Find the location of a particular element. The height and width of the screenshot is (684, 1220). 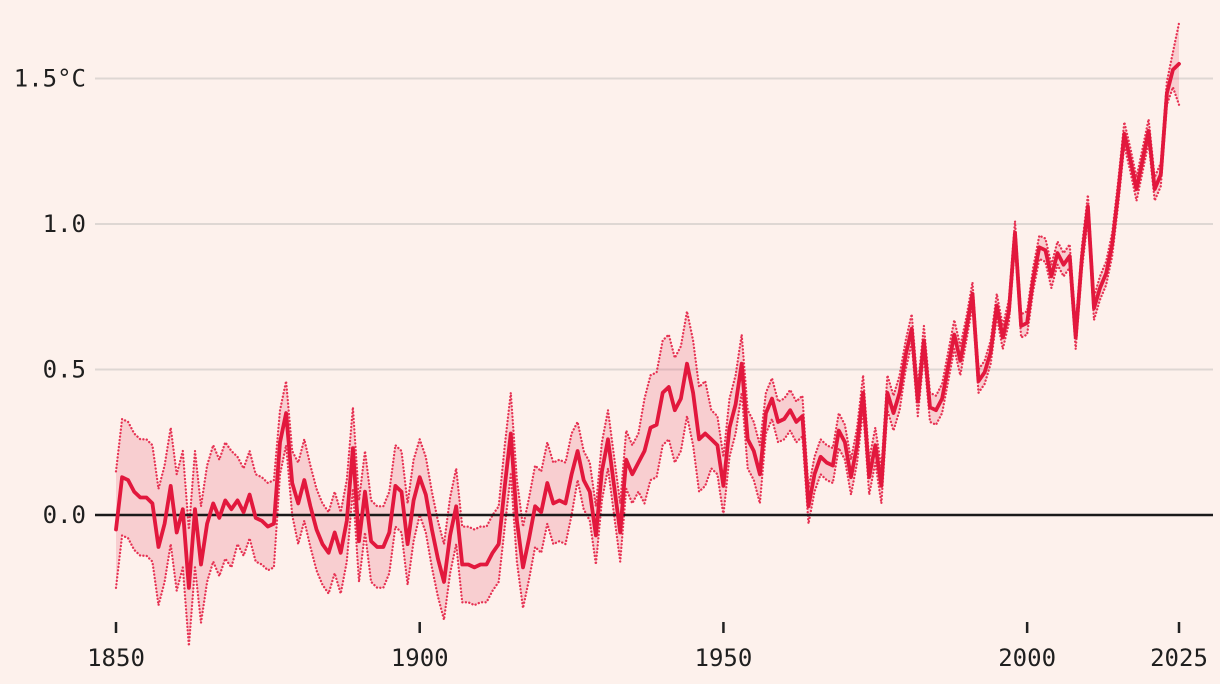

x-axis-tick-label: 2000 is located at coordinates (1027, 658).